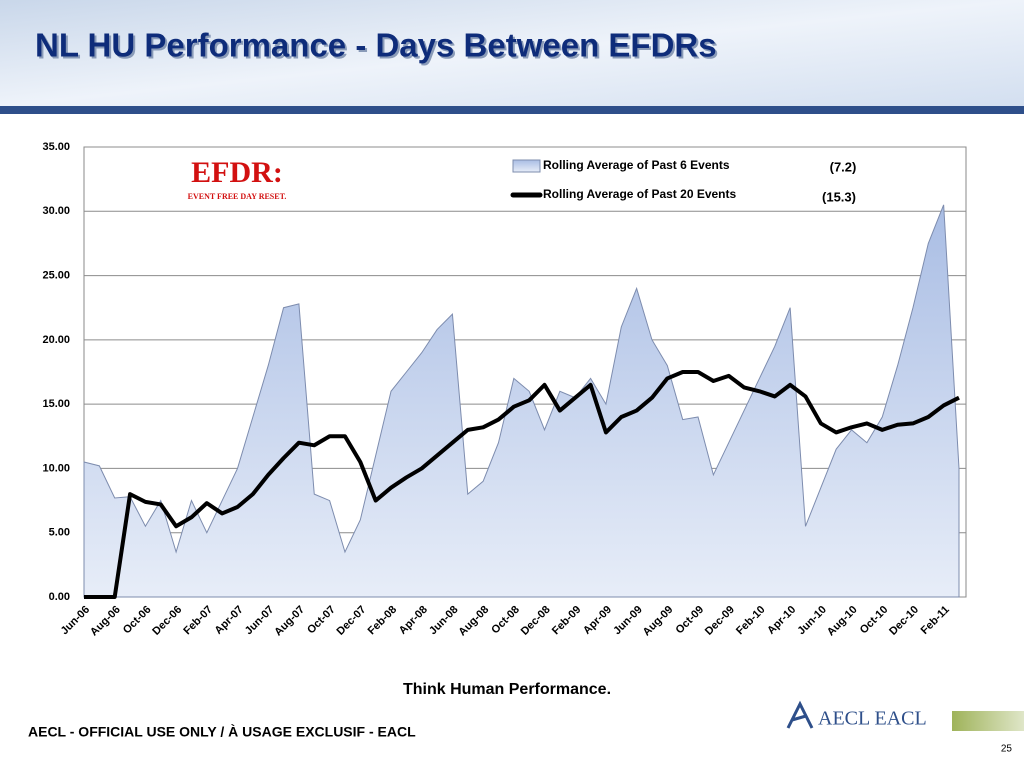 The width and height of the screenshot is (1024, 773). Describe the element at coordinates (260, 621) in the screenshot. I see `x-tick-label: Jun-07` at that location.